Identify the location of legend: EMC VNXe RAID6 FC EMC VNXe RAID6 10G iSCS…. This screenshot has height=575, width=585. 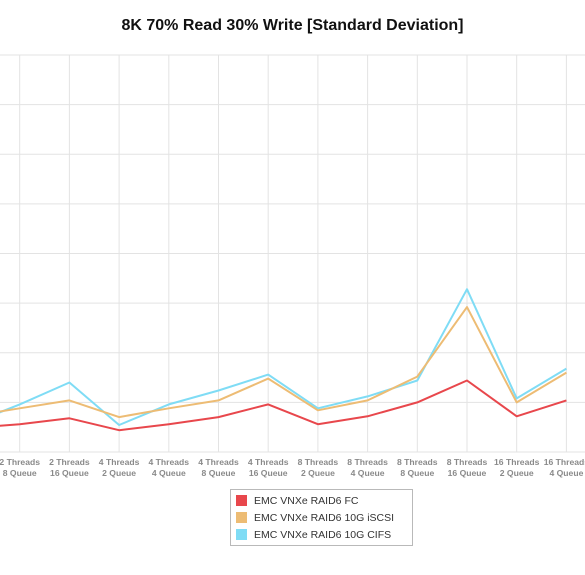
(321, 517).